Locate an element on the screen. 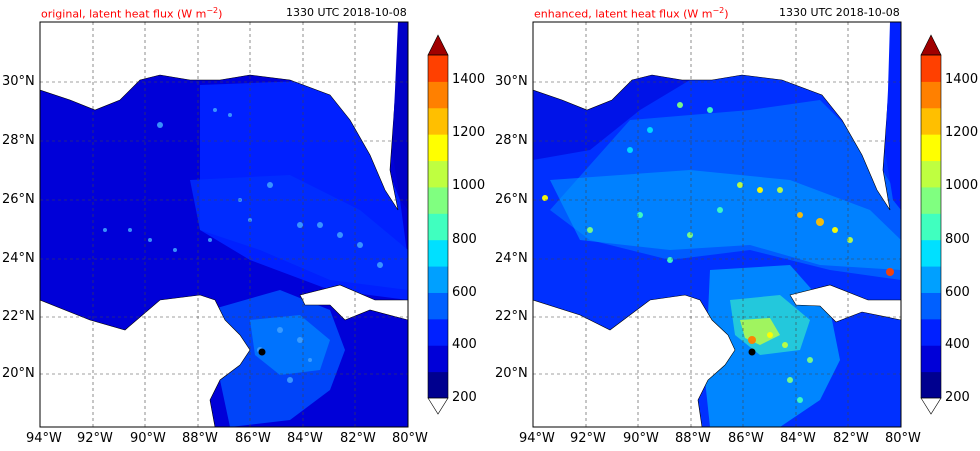  right-colorbar is located at coordinates (931, 224).